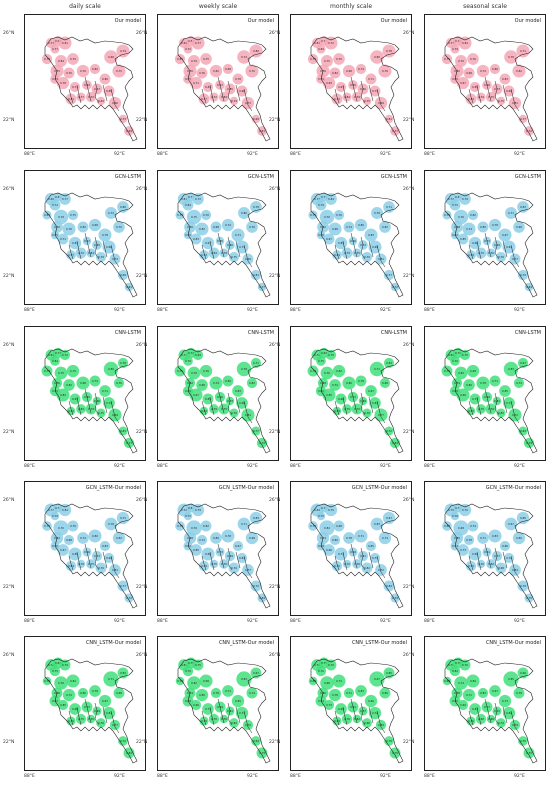 The image size is (550, 785). I want to click on station-value: 0.84, so click(381, 725).